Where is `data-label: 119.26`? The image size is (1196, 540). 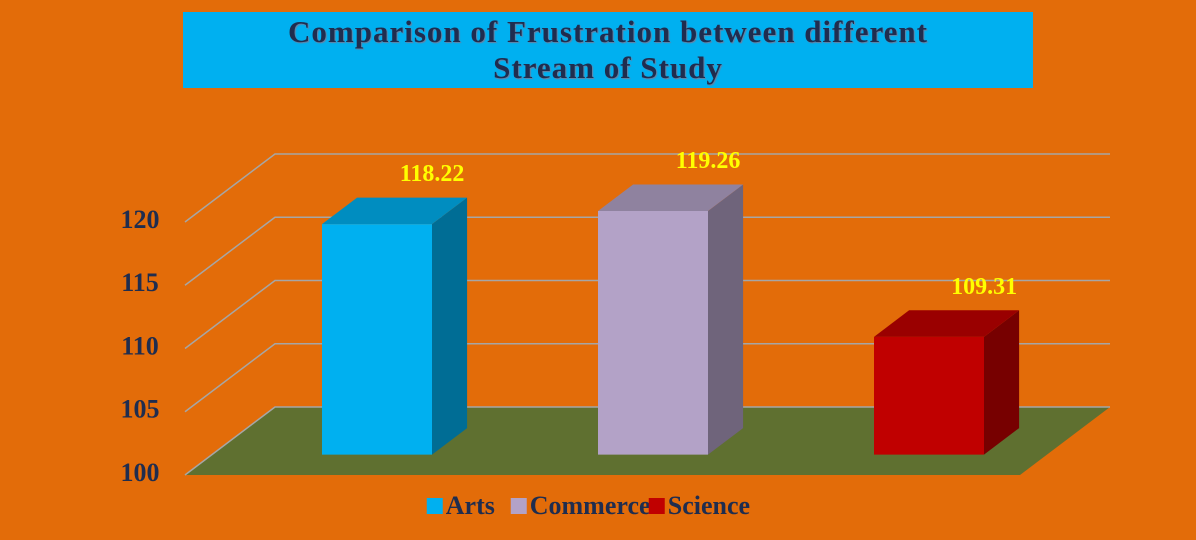 data-label: 119.26 is located at coordinates (708, 161).